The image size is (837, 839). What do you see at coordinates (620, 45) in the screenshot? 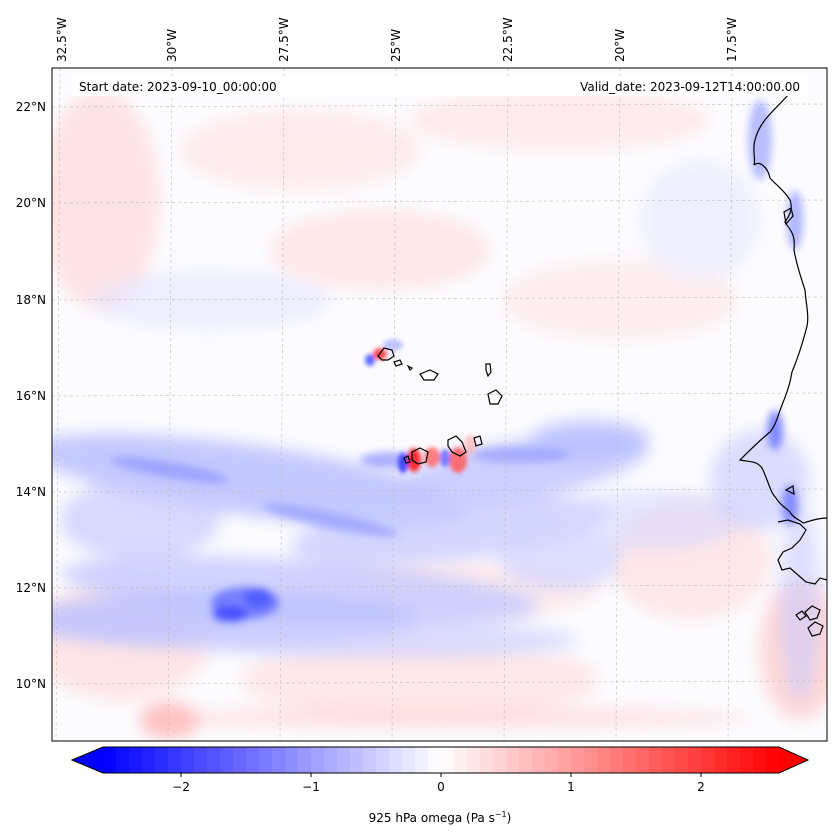
I see `lon-label-20w: 20°W` at bounding box center [620, 45].